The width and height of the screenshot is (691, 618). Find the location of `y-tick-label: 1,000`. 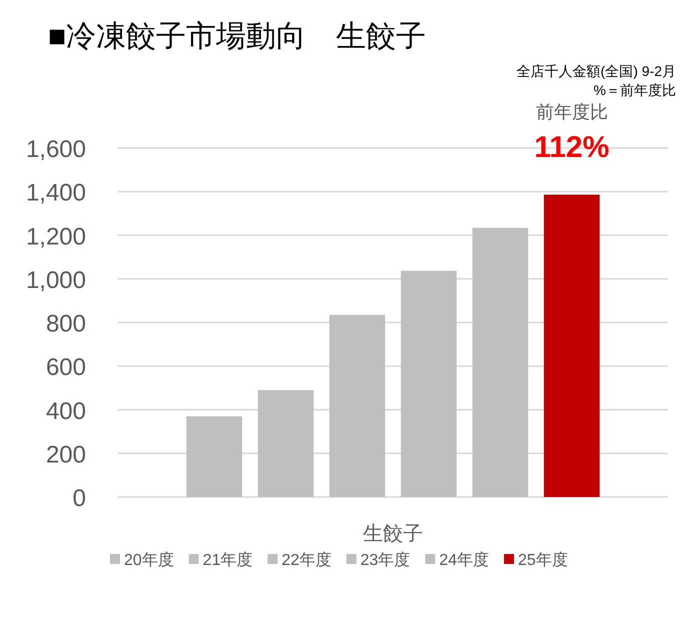

y-tick-label: 1,000 is located at coordinates (56, 280).